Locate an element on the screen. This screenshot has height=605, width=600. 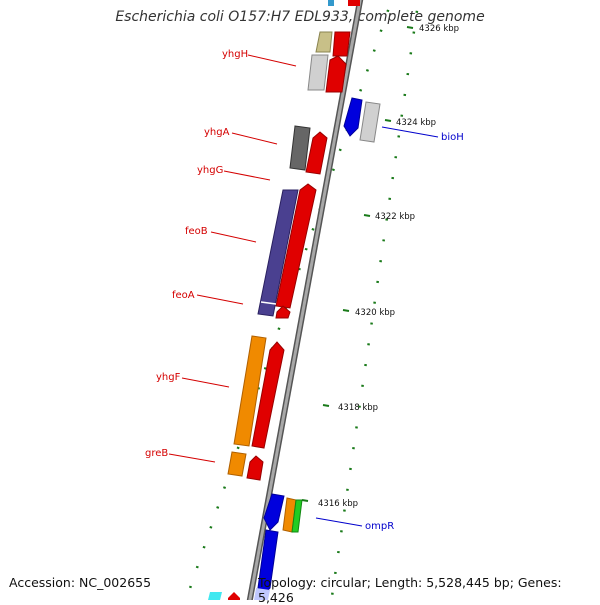
kbp-label-4322: 4322 kbp is located at coordinates (395, 217).